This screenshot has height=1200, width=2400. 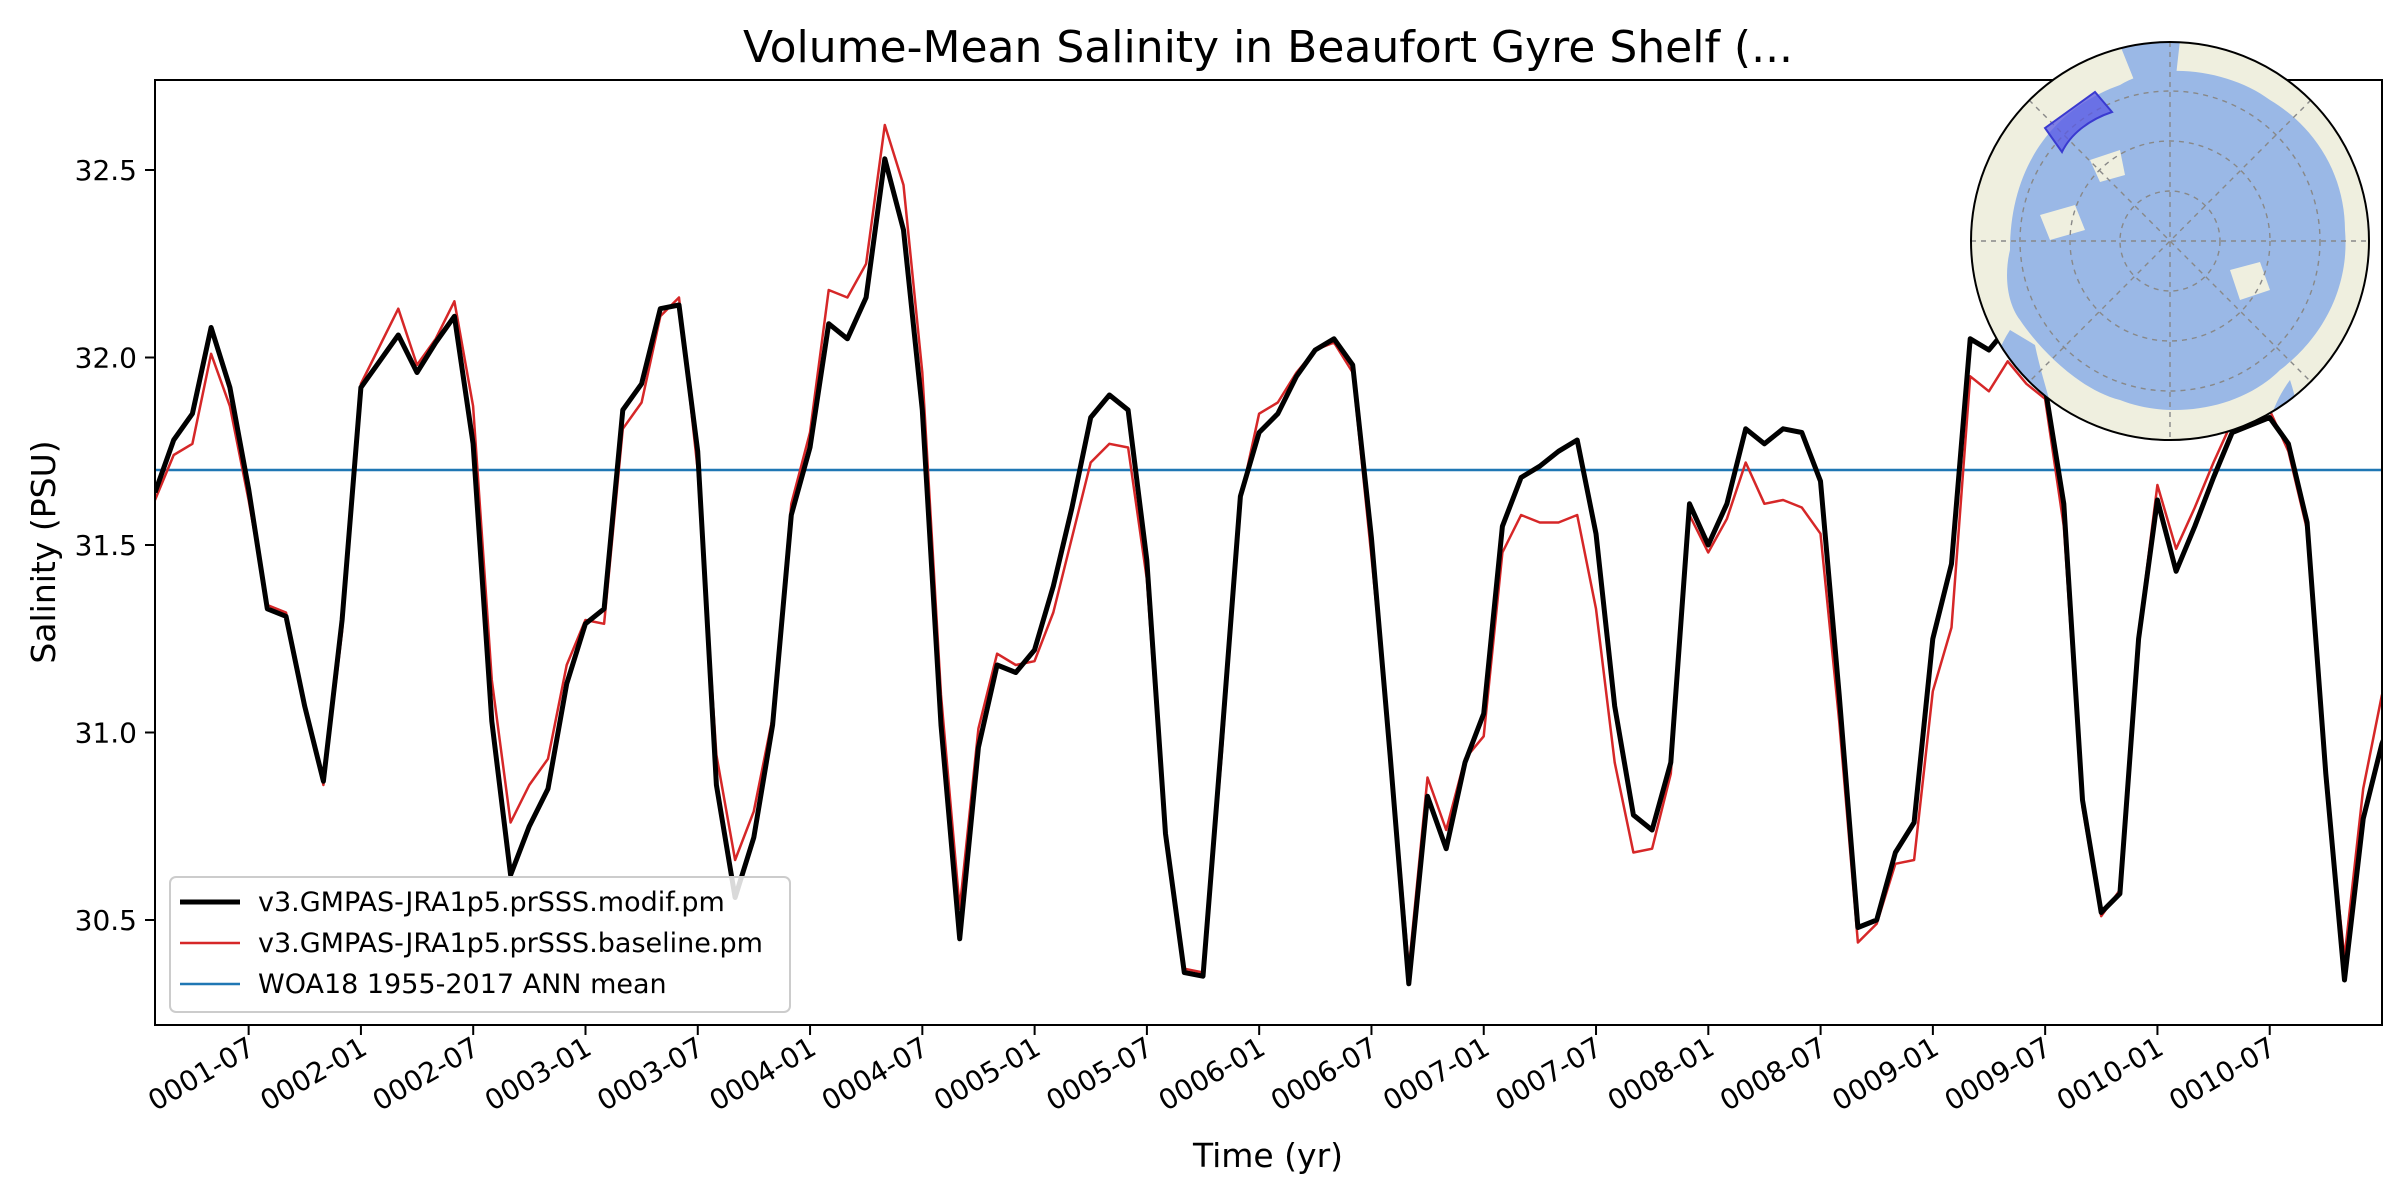 I want to click on y-tick-label: 31.5, so click(x=106, y=545).